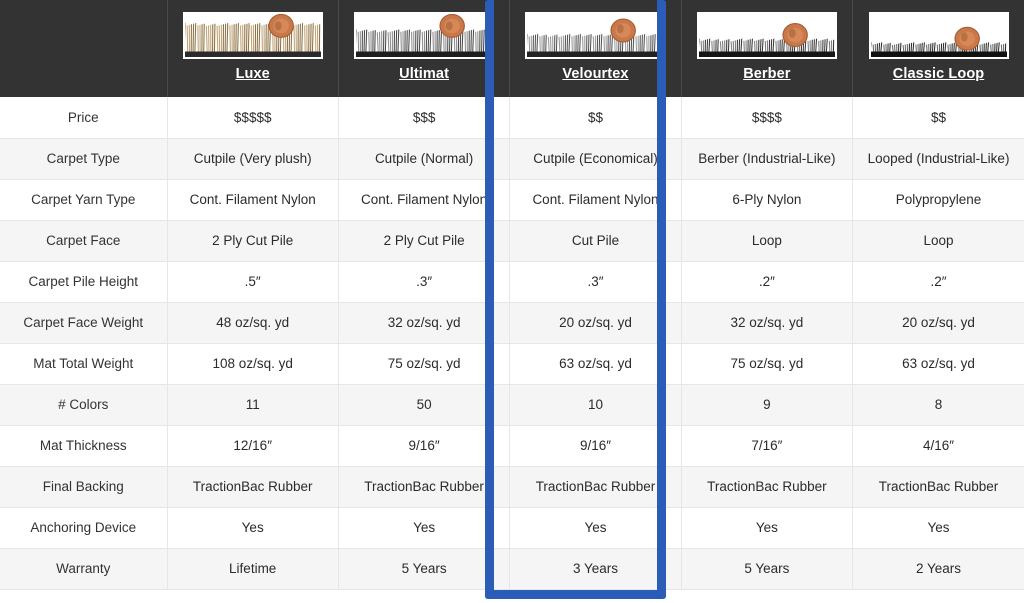 The image size is (1024, 603). What do you see at coordinates (83, 118) in the screenshot?
I see `feature-label: Price` at bounding box center [83, 118].